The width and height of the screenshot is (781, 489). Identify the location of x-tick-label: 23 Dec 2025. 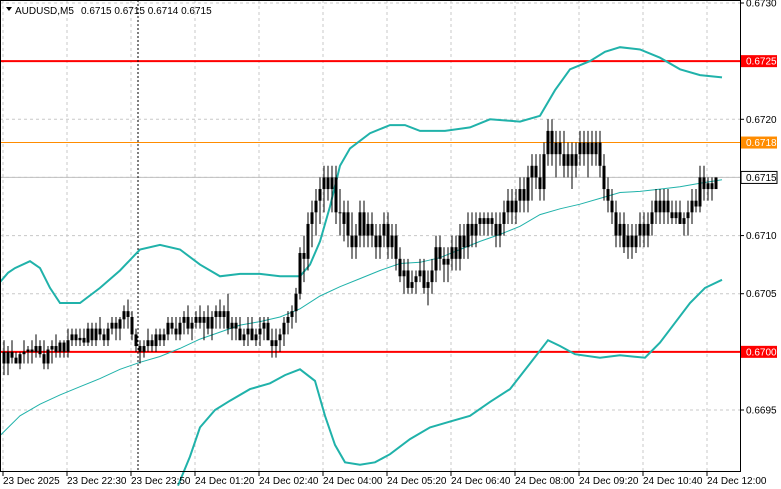
(31, 481).